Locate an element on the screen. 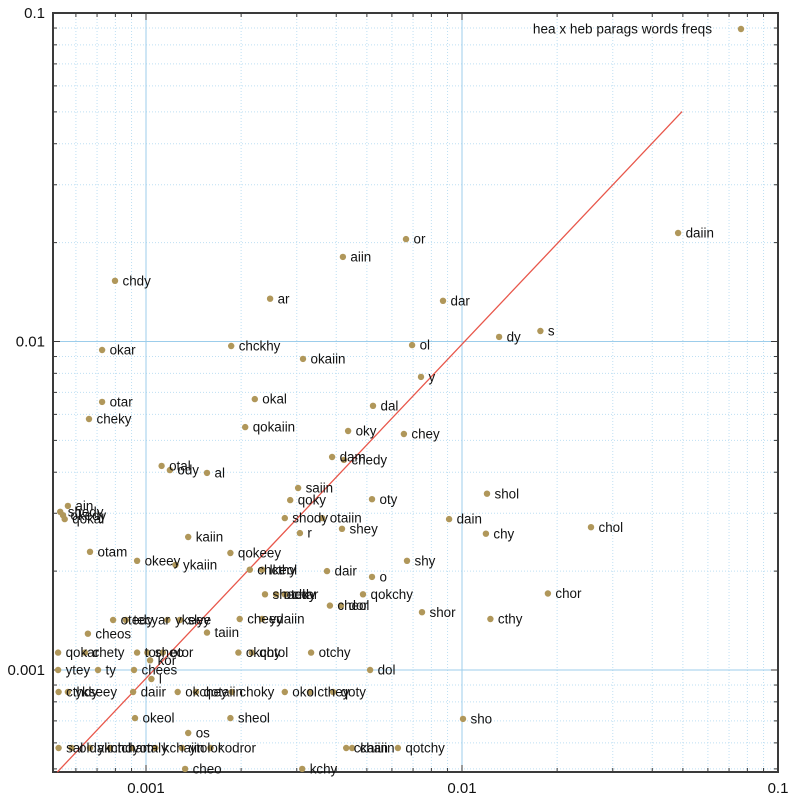 This screenshot has width=800, height=805. point-label-okeol: okeol is located at coordinates (159, 718).